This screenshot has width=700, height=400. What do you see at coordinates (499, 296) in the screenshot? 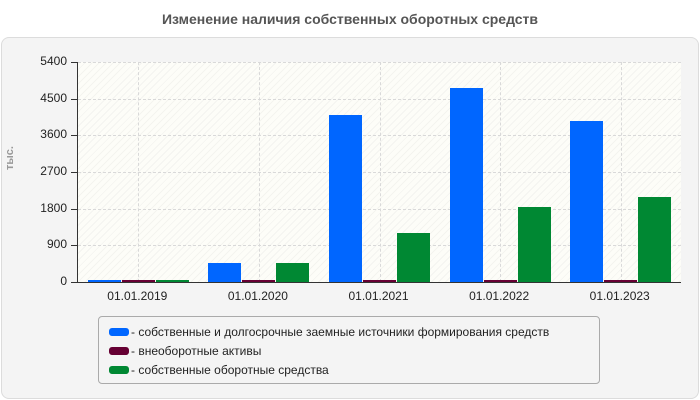
I see `x-tick-label: 01.01.2022` at bounding box center [499, 296].